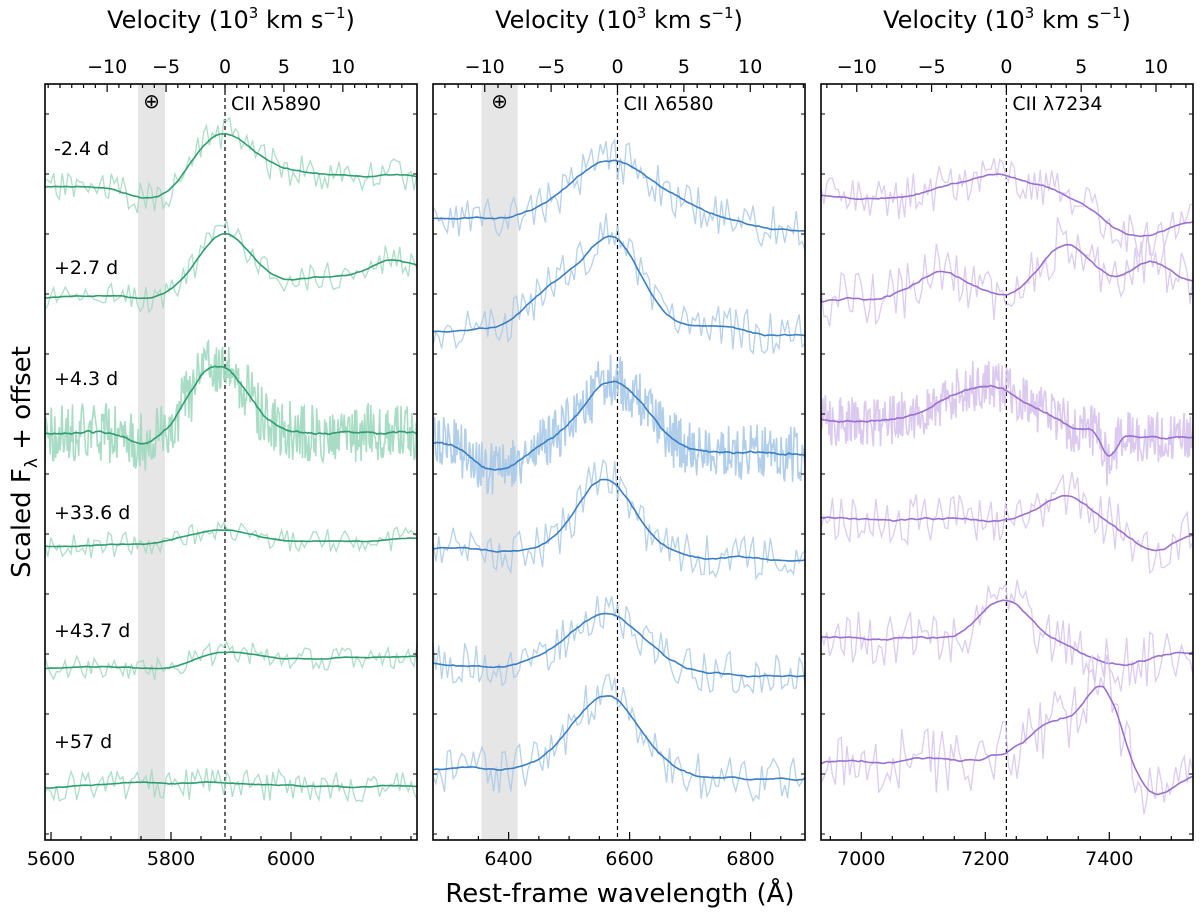  What do you see at coordinates (750, 859) in the screenshot?
I see `x-tick-label: 6800` at bounding box center [750, 859].